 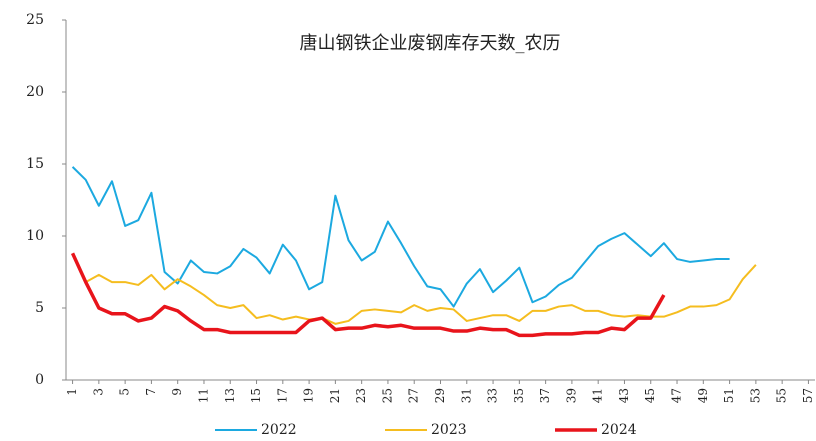 What do you see at coordinates (782, 395) in the screenshot?
I see `x-tick-label: 55` at bounding box center [782, 395].